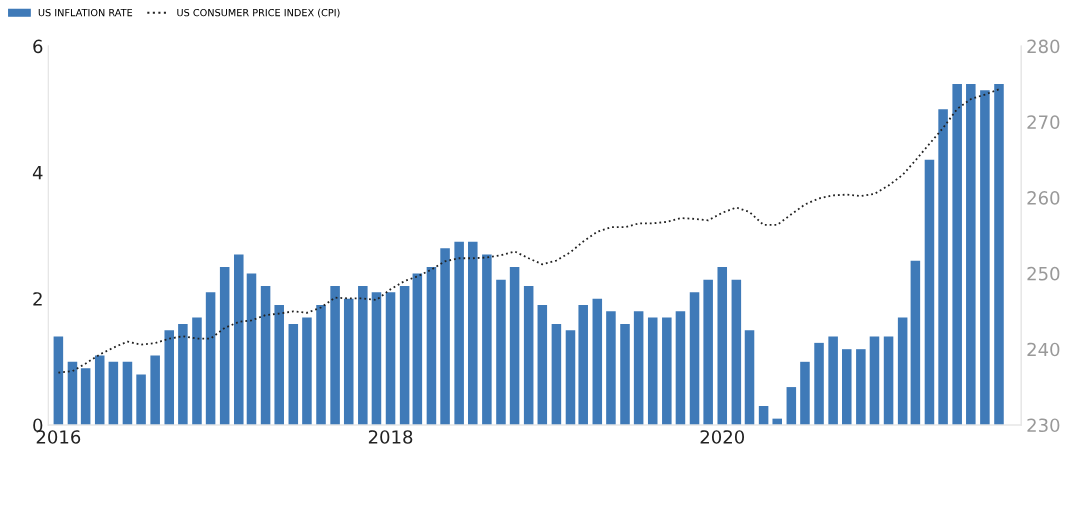  What do you see at coordinates (1043, 198) in the screenshot?
I see `y2-tick-label: 260` at bounding box center [1043, 198].